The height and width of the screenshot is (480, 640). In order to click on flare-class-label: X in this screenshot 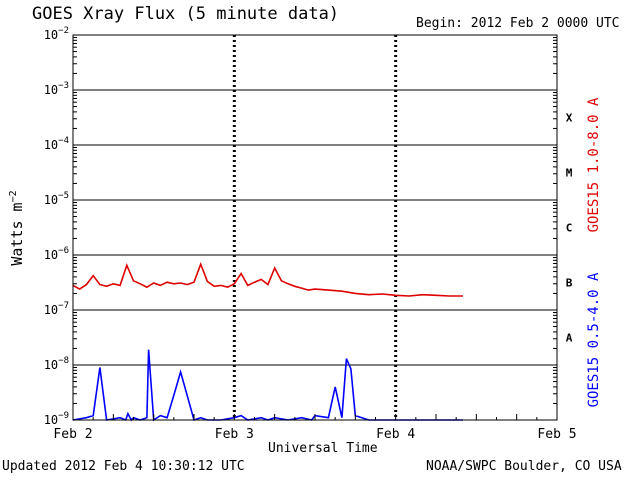, I will do `click(569, 118)`.